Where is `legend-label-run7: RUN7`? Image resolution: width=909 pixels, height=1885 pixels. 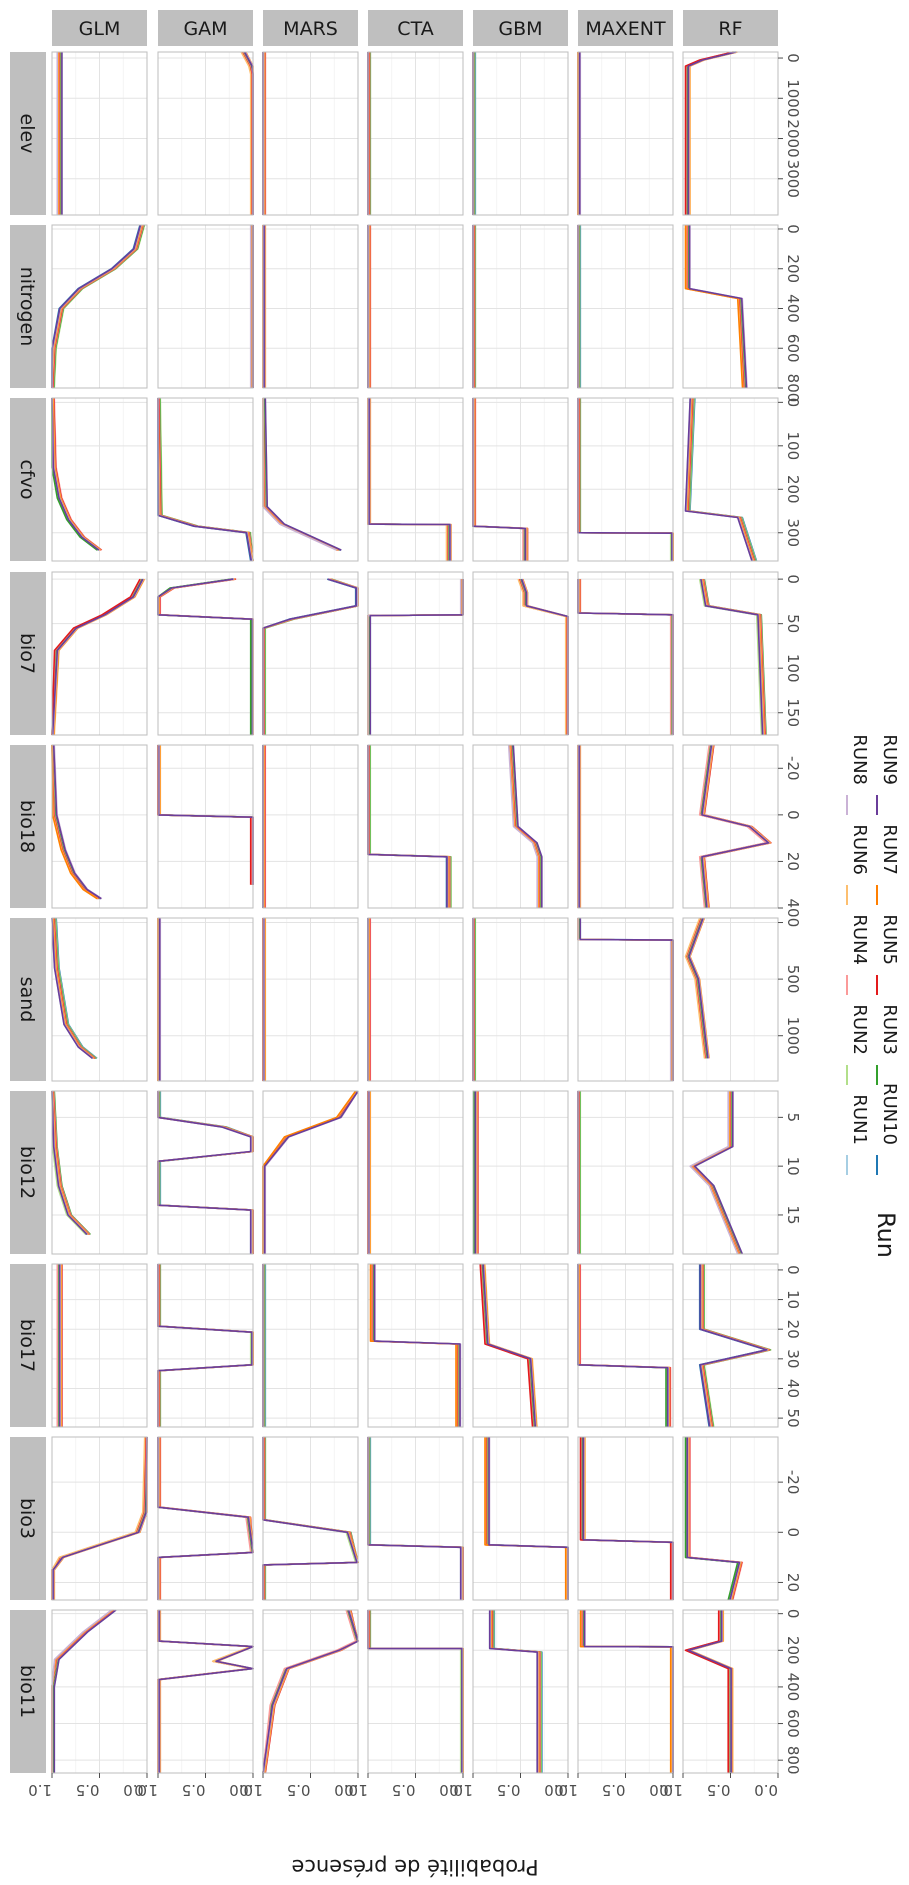
legend-label-run7: RUN7 is located at coordinates (889, 849).